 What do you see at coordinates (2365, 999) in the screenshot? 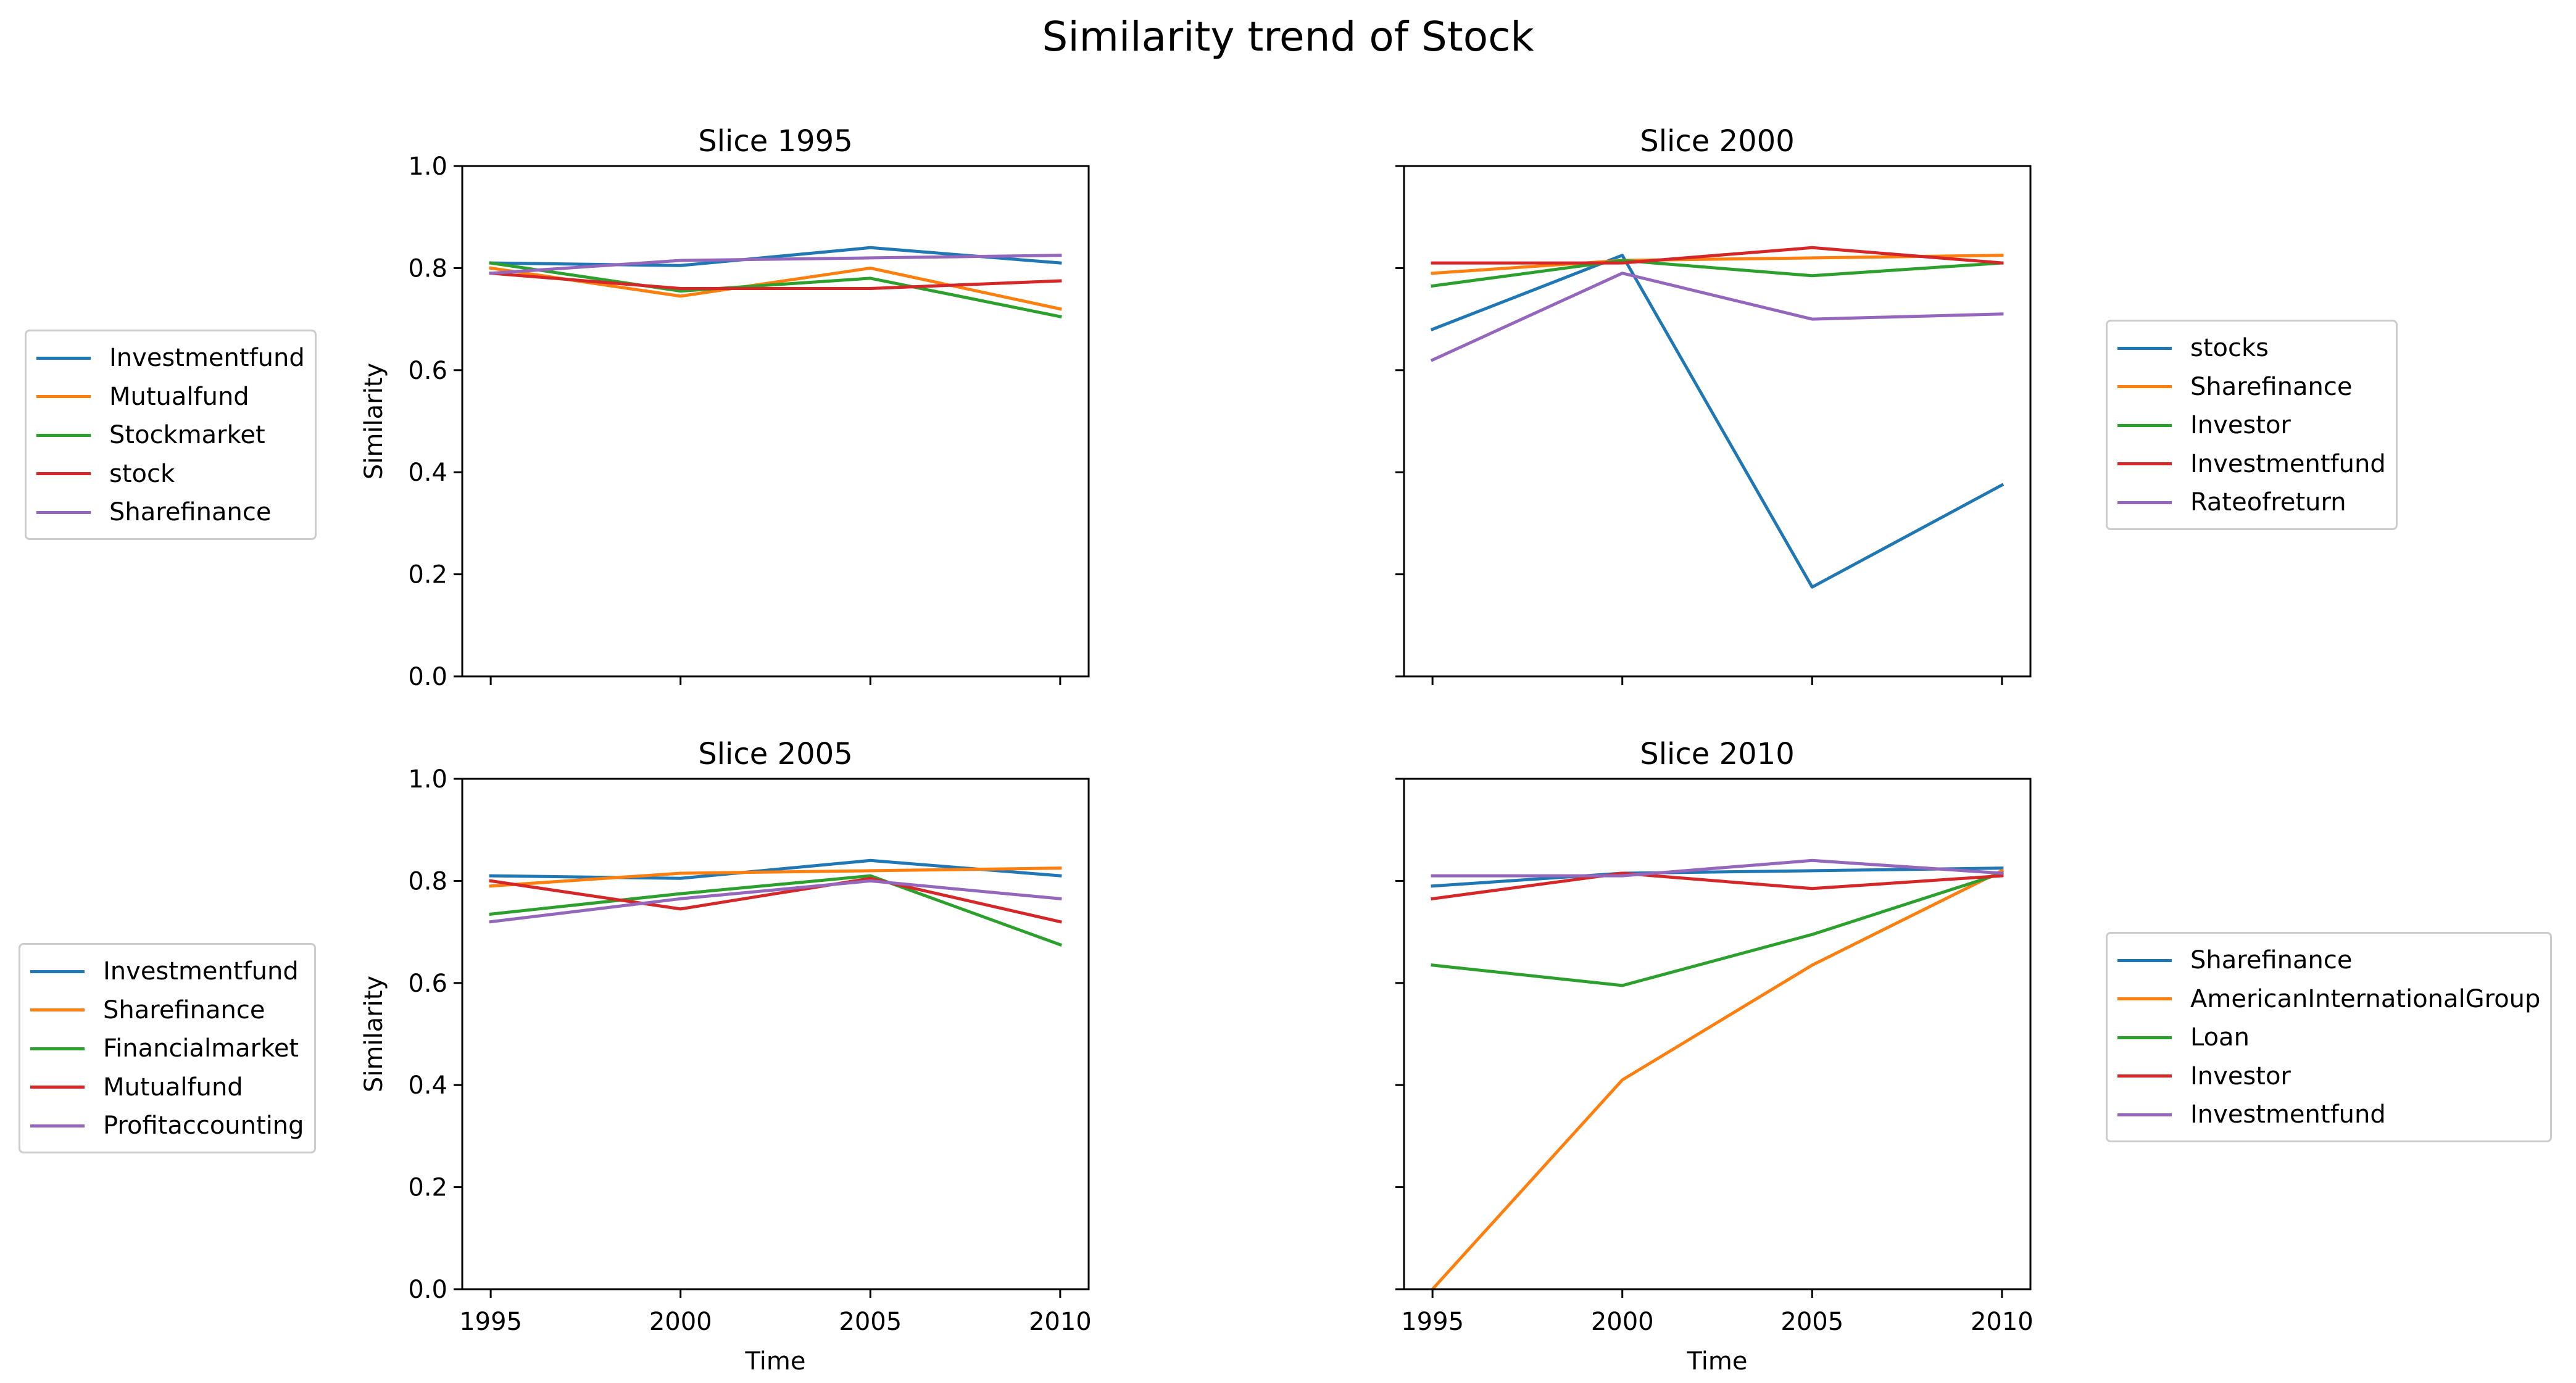
I see `legend-label: AmericanInternationalGroup` at bounding box center [2365, 999].